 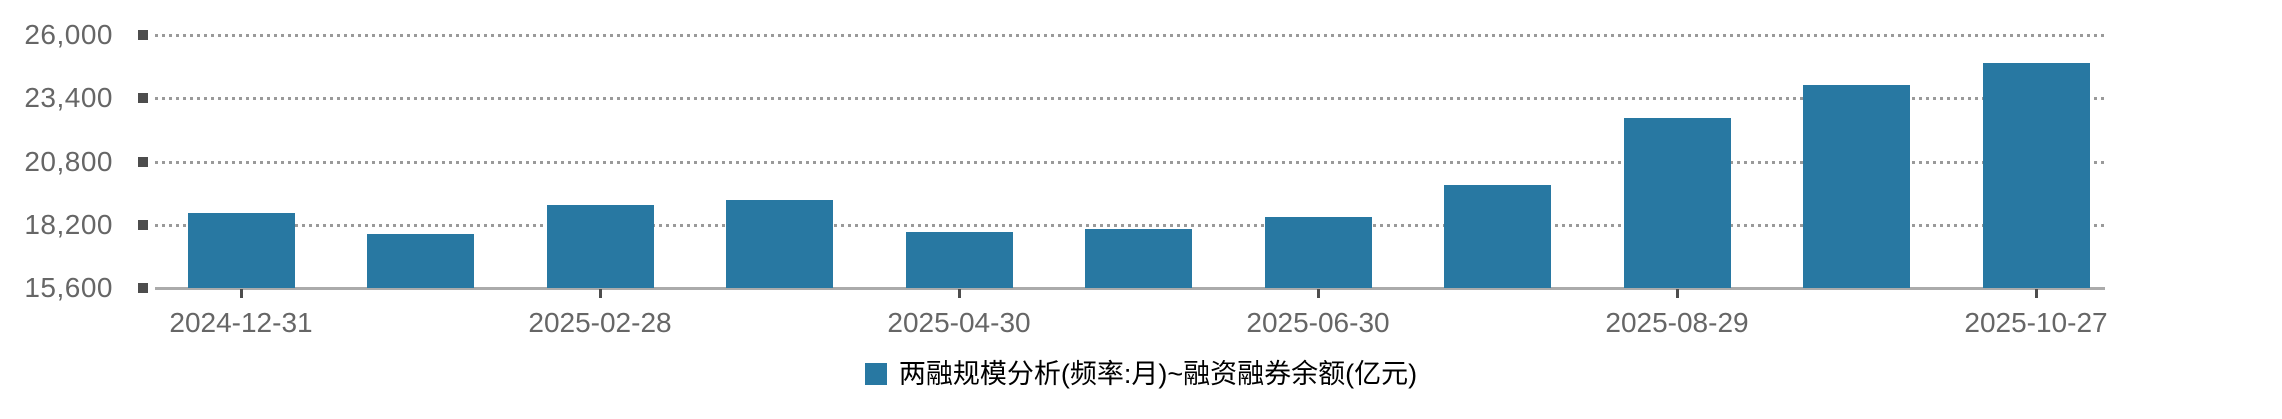 What do you see at coordinates (68, 161) in the screenshot?
I see `y-axis-label: 20,800` at bounding box center [68, 161].